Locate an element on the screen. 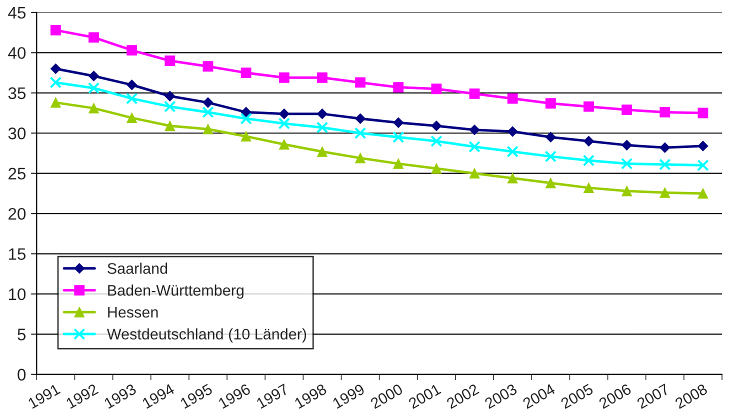 This screenshot has height=416, width=733. y-tick-label: 45 is located at coordinates (17, 13).